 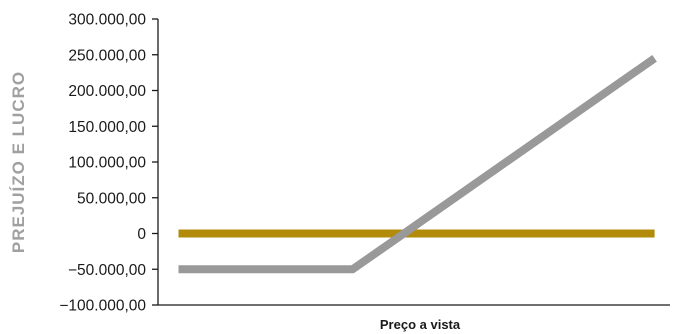 I want to click on y-tick-label: 300.000,00, so click(x=107, y=20).